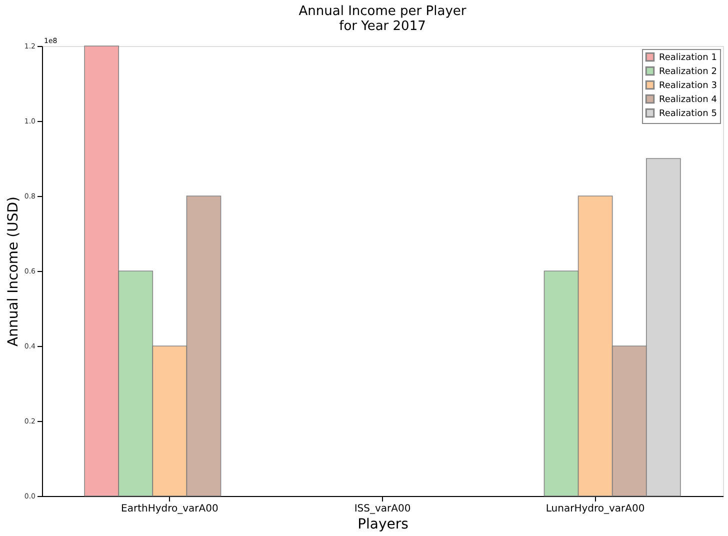  What do you see at coordinates (595, 509) in the screenshot?
I see `x-tick-label: LunarHydro_varA00` at bounding box center [595, 509].